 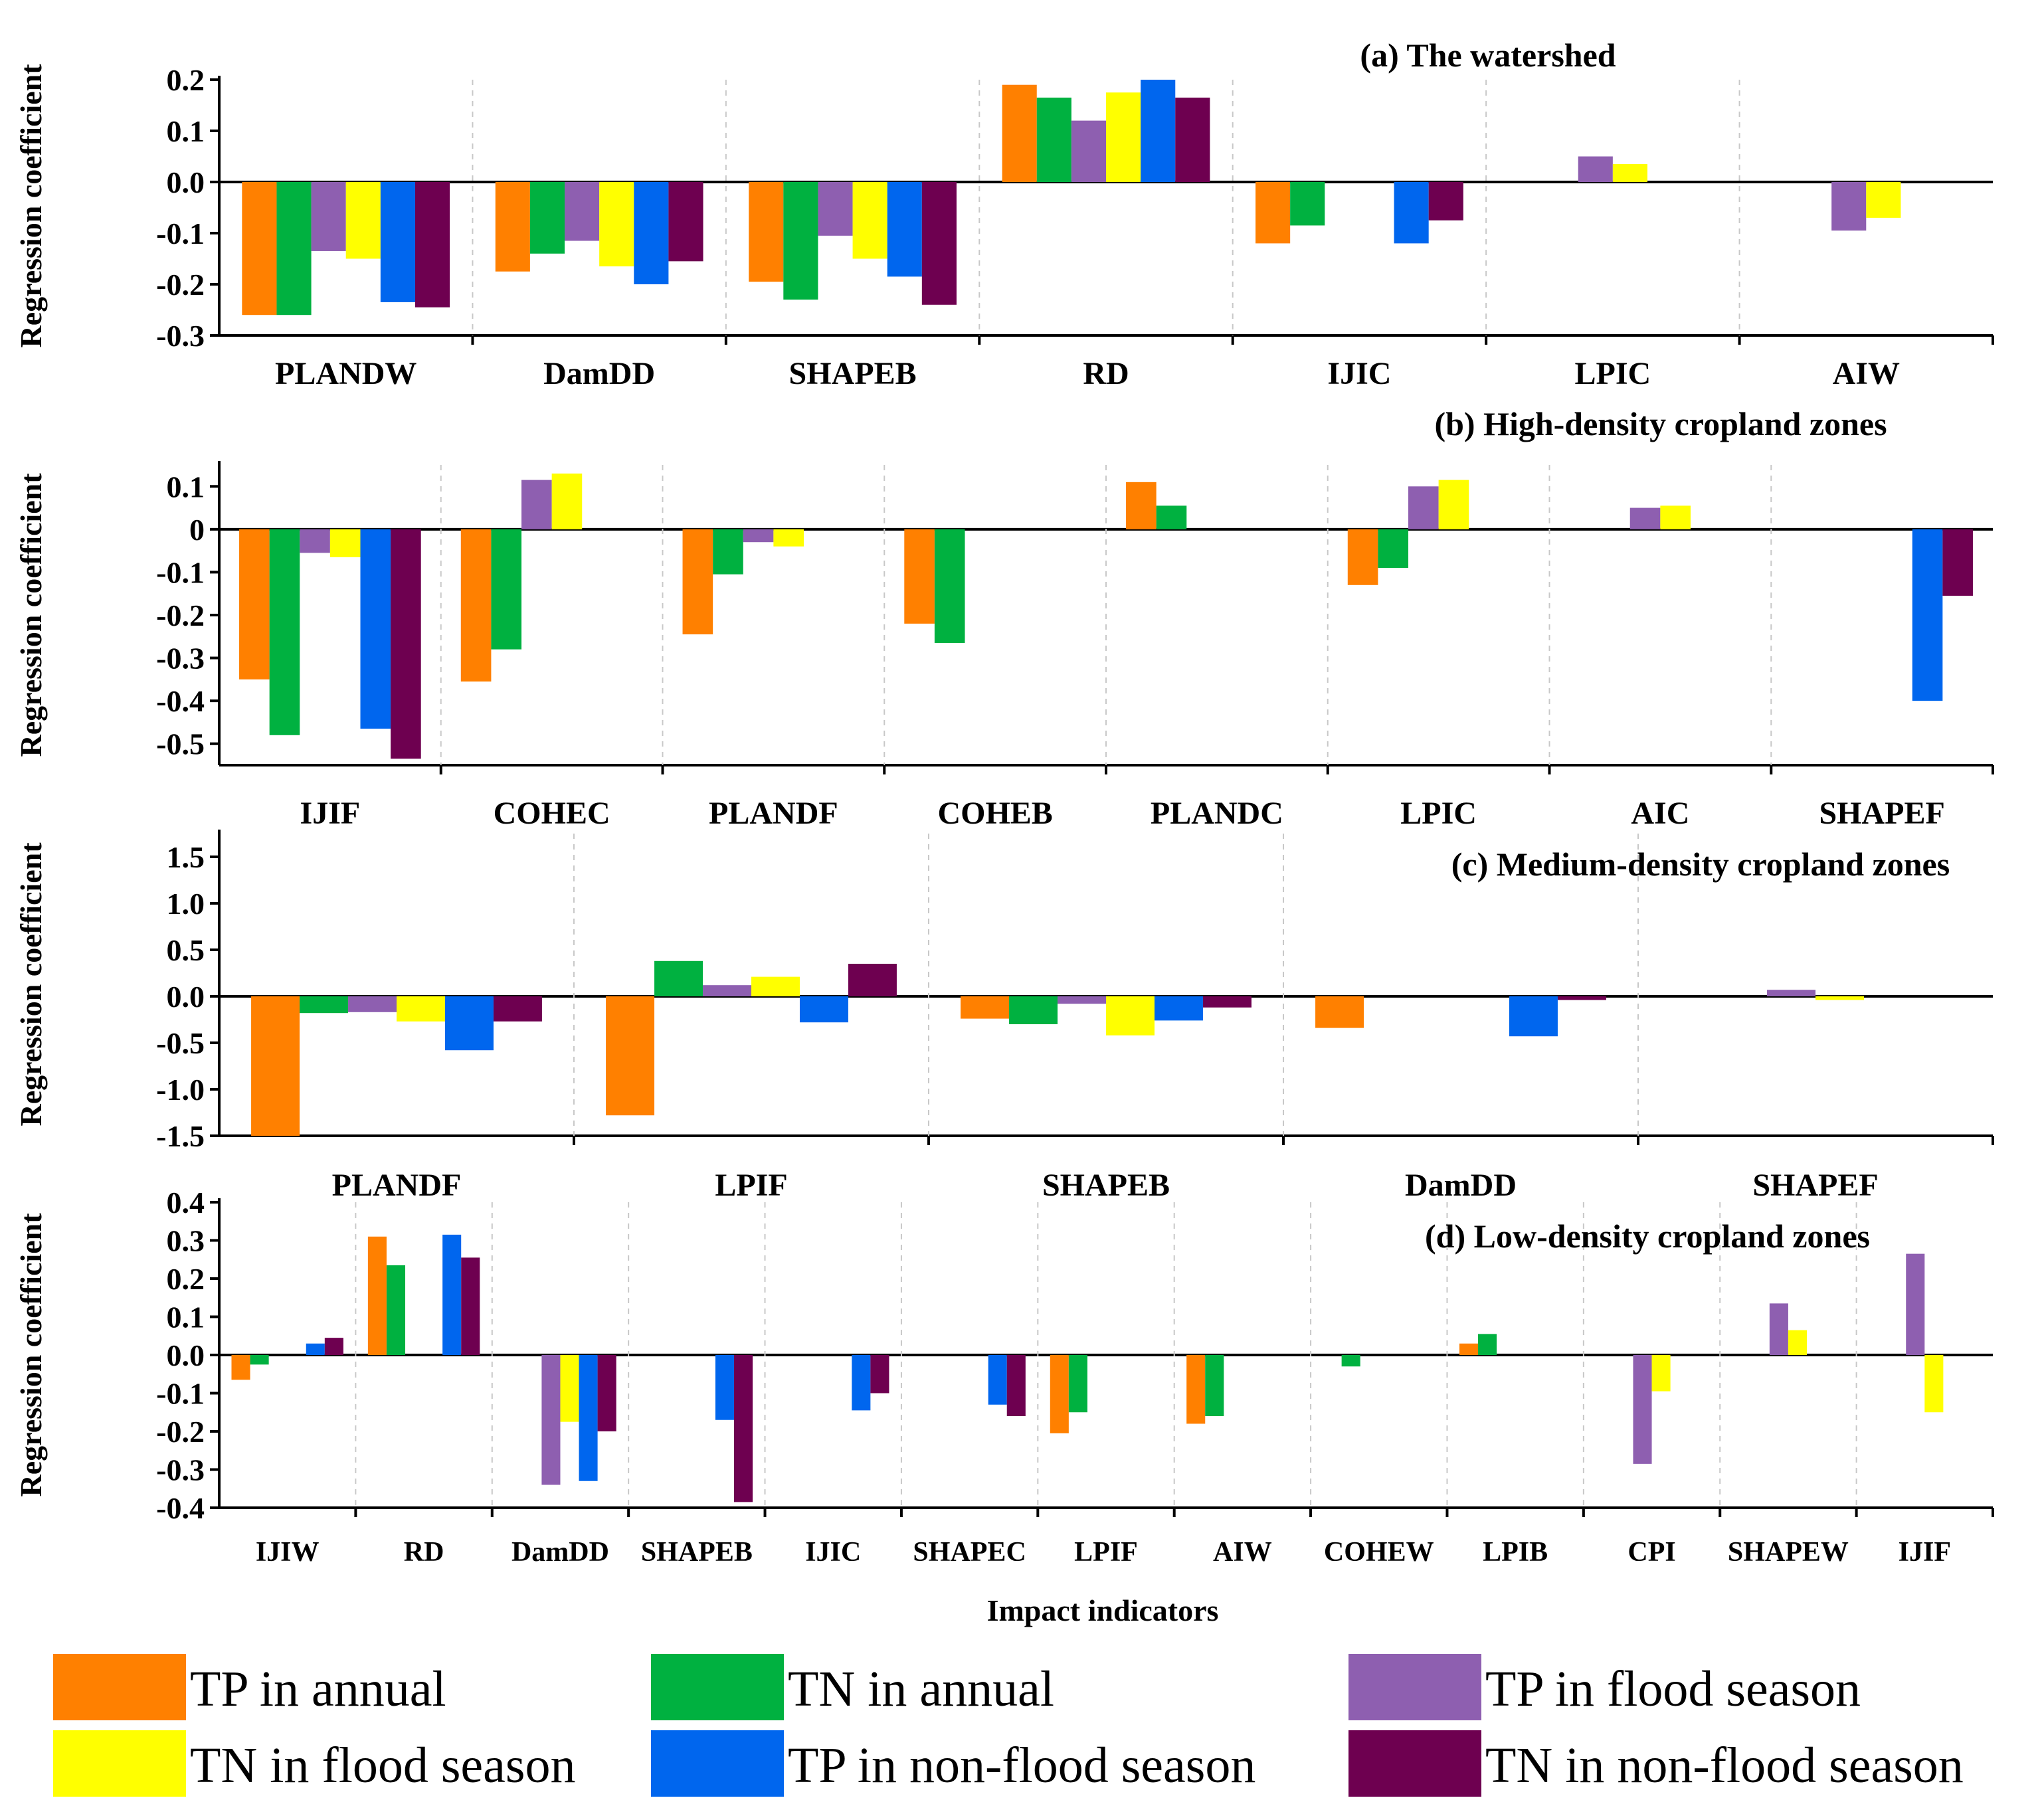 What do you see at coordinates (288, 1553) in the screenshot?
I see `category-label: IJIW` at bounding box center [288, 1553].